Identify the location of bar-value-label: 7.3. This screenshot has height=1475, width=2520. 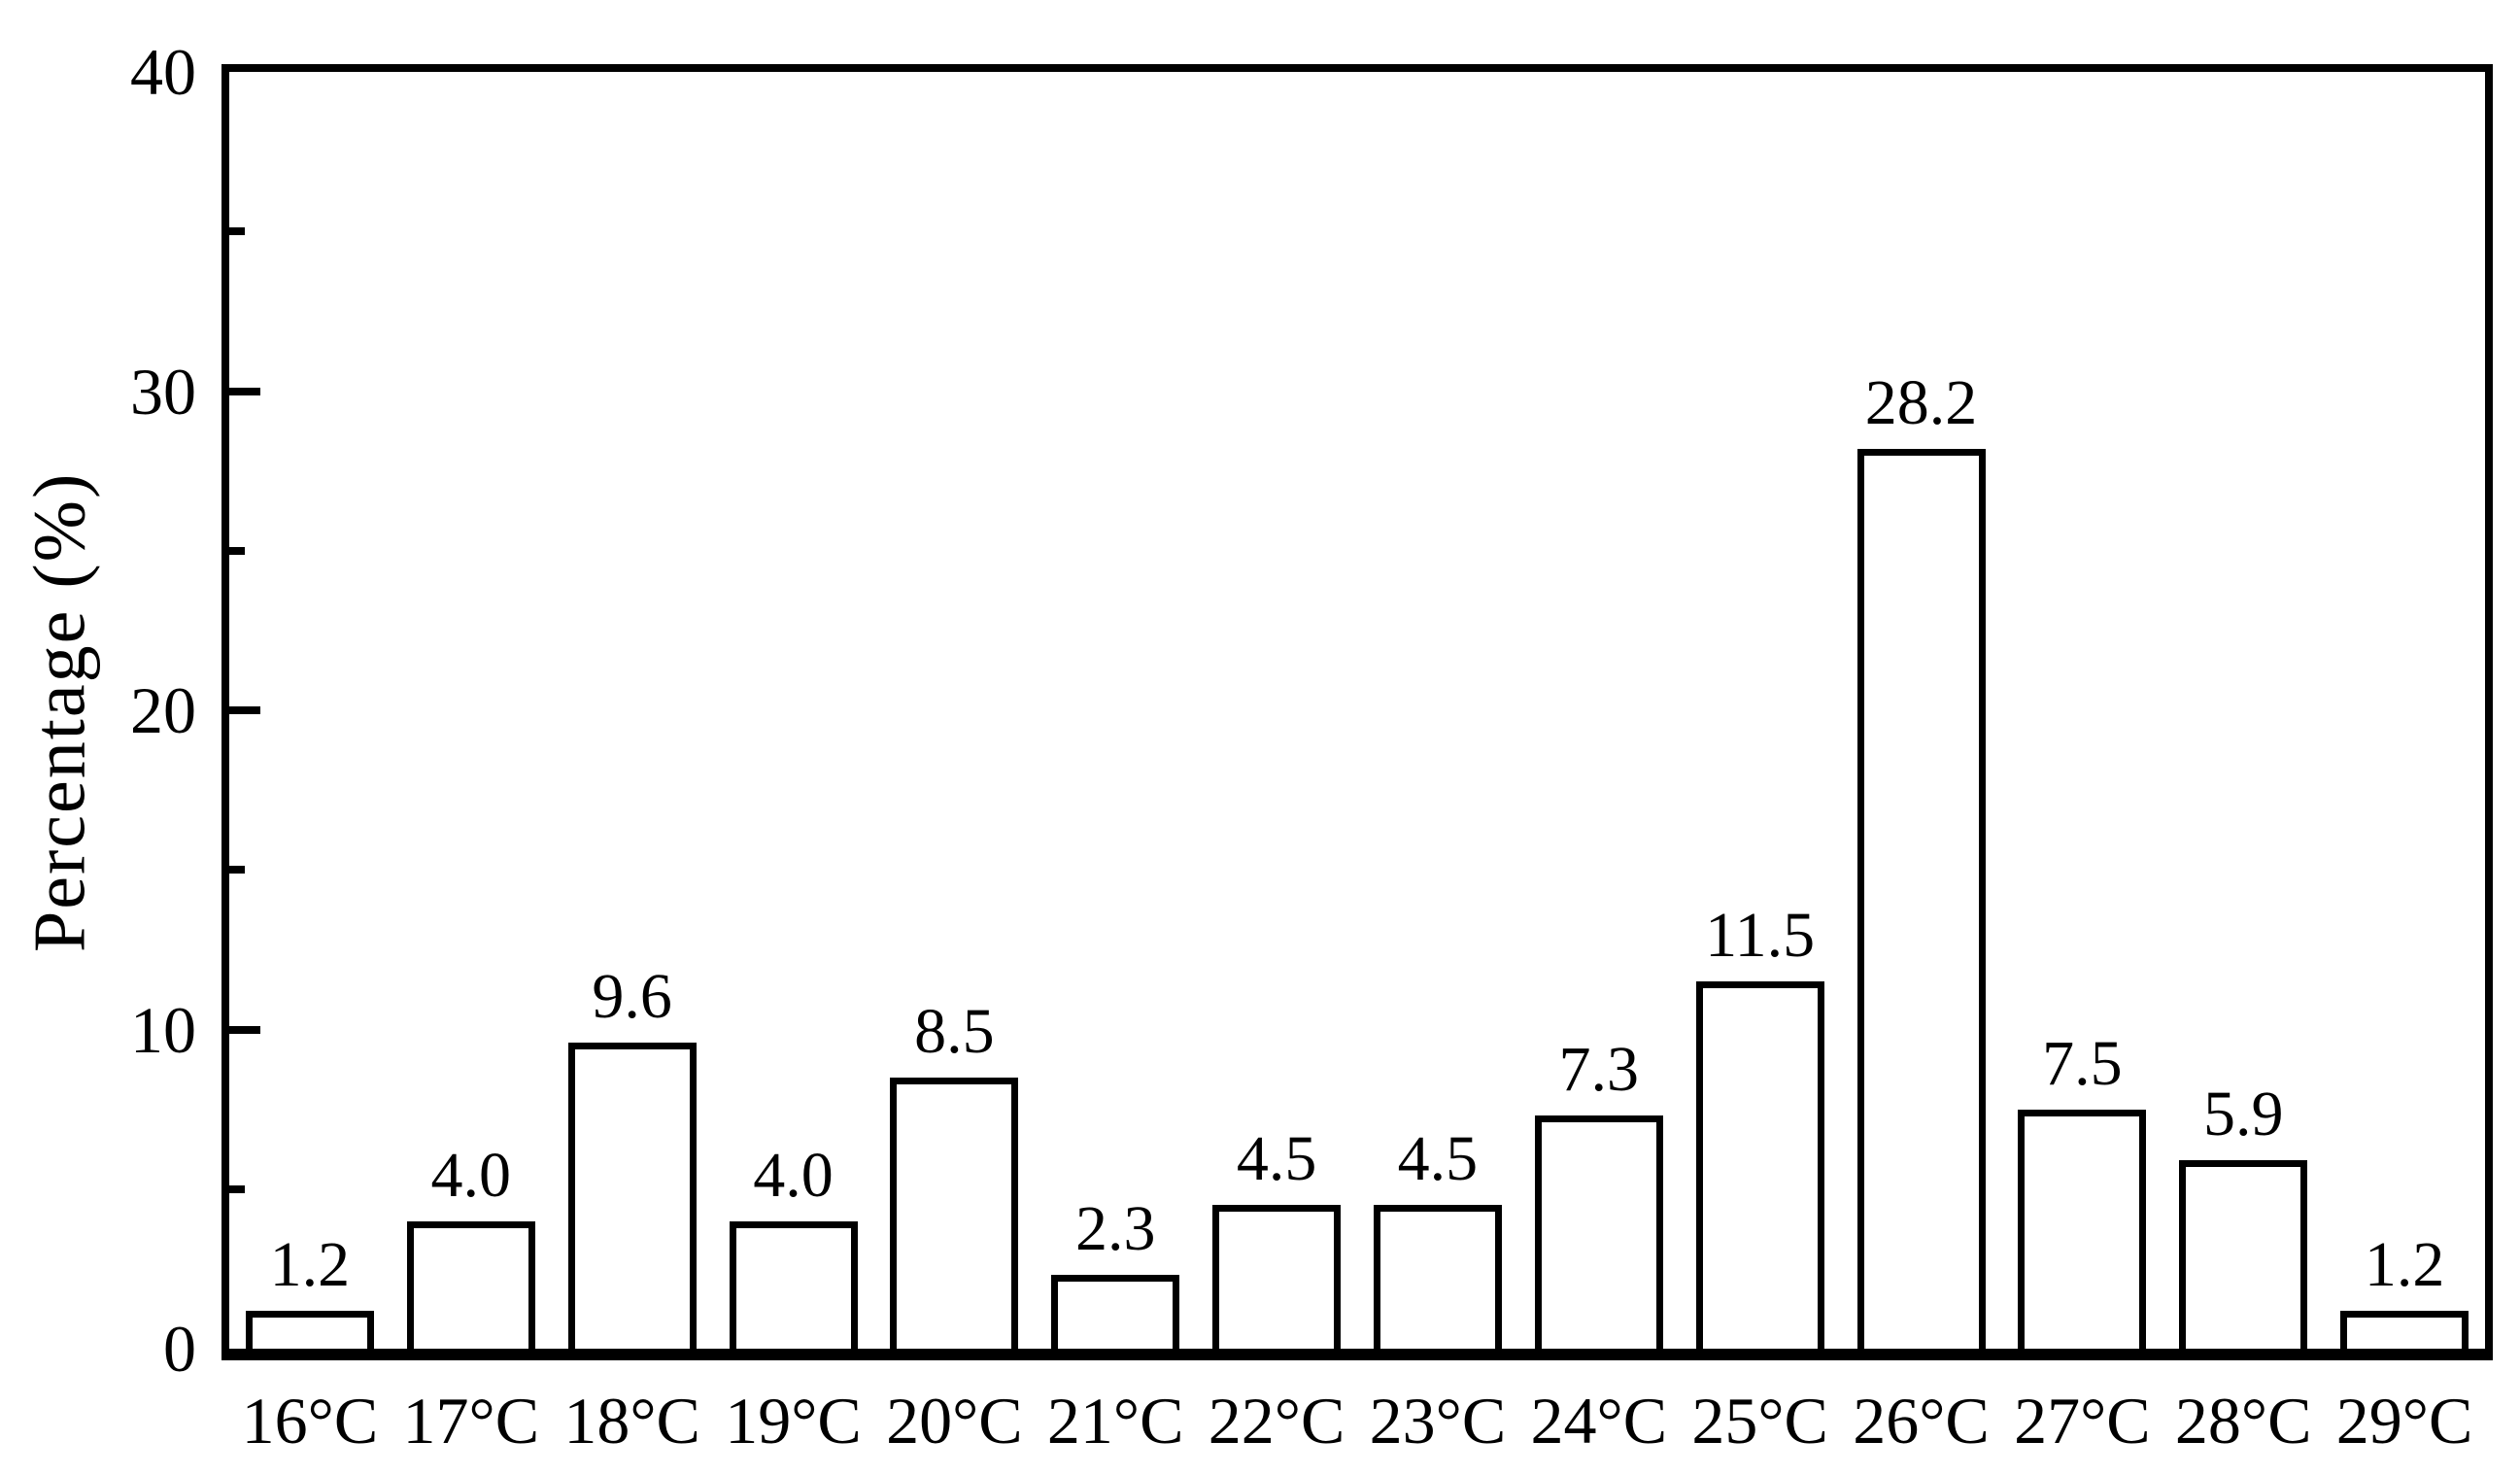
(1599, 1070).